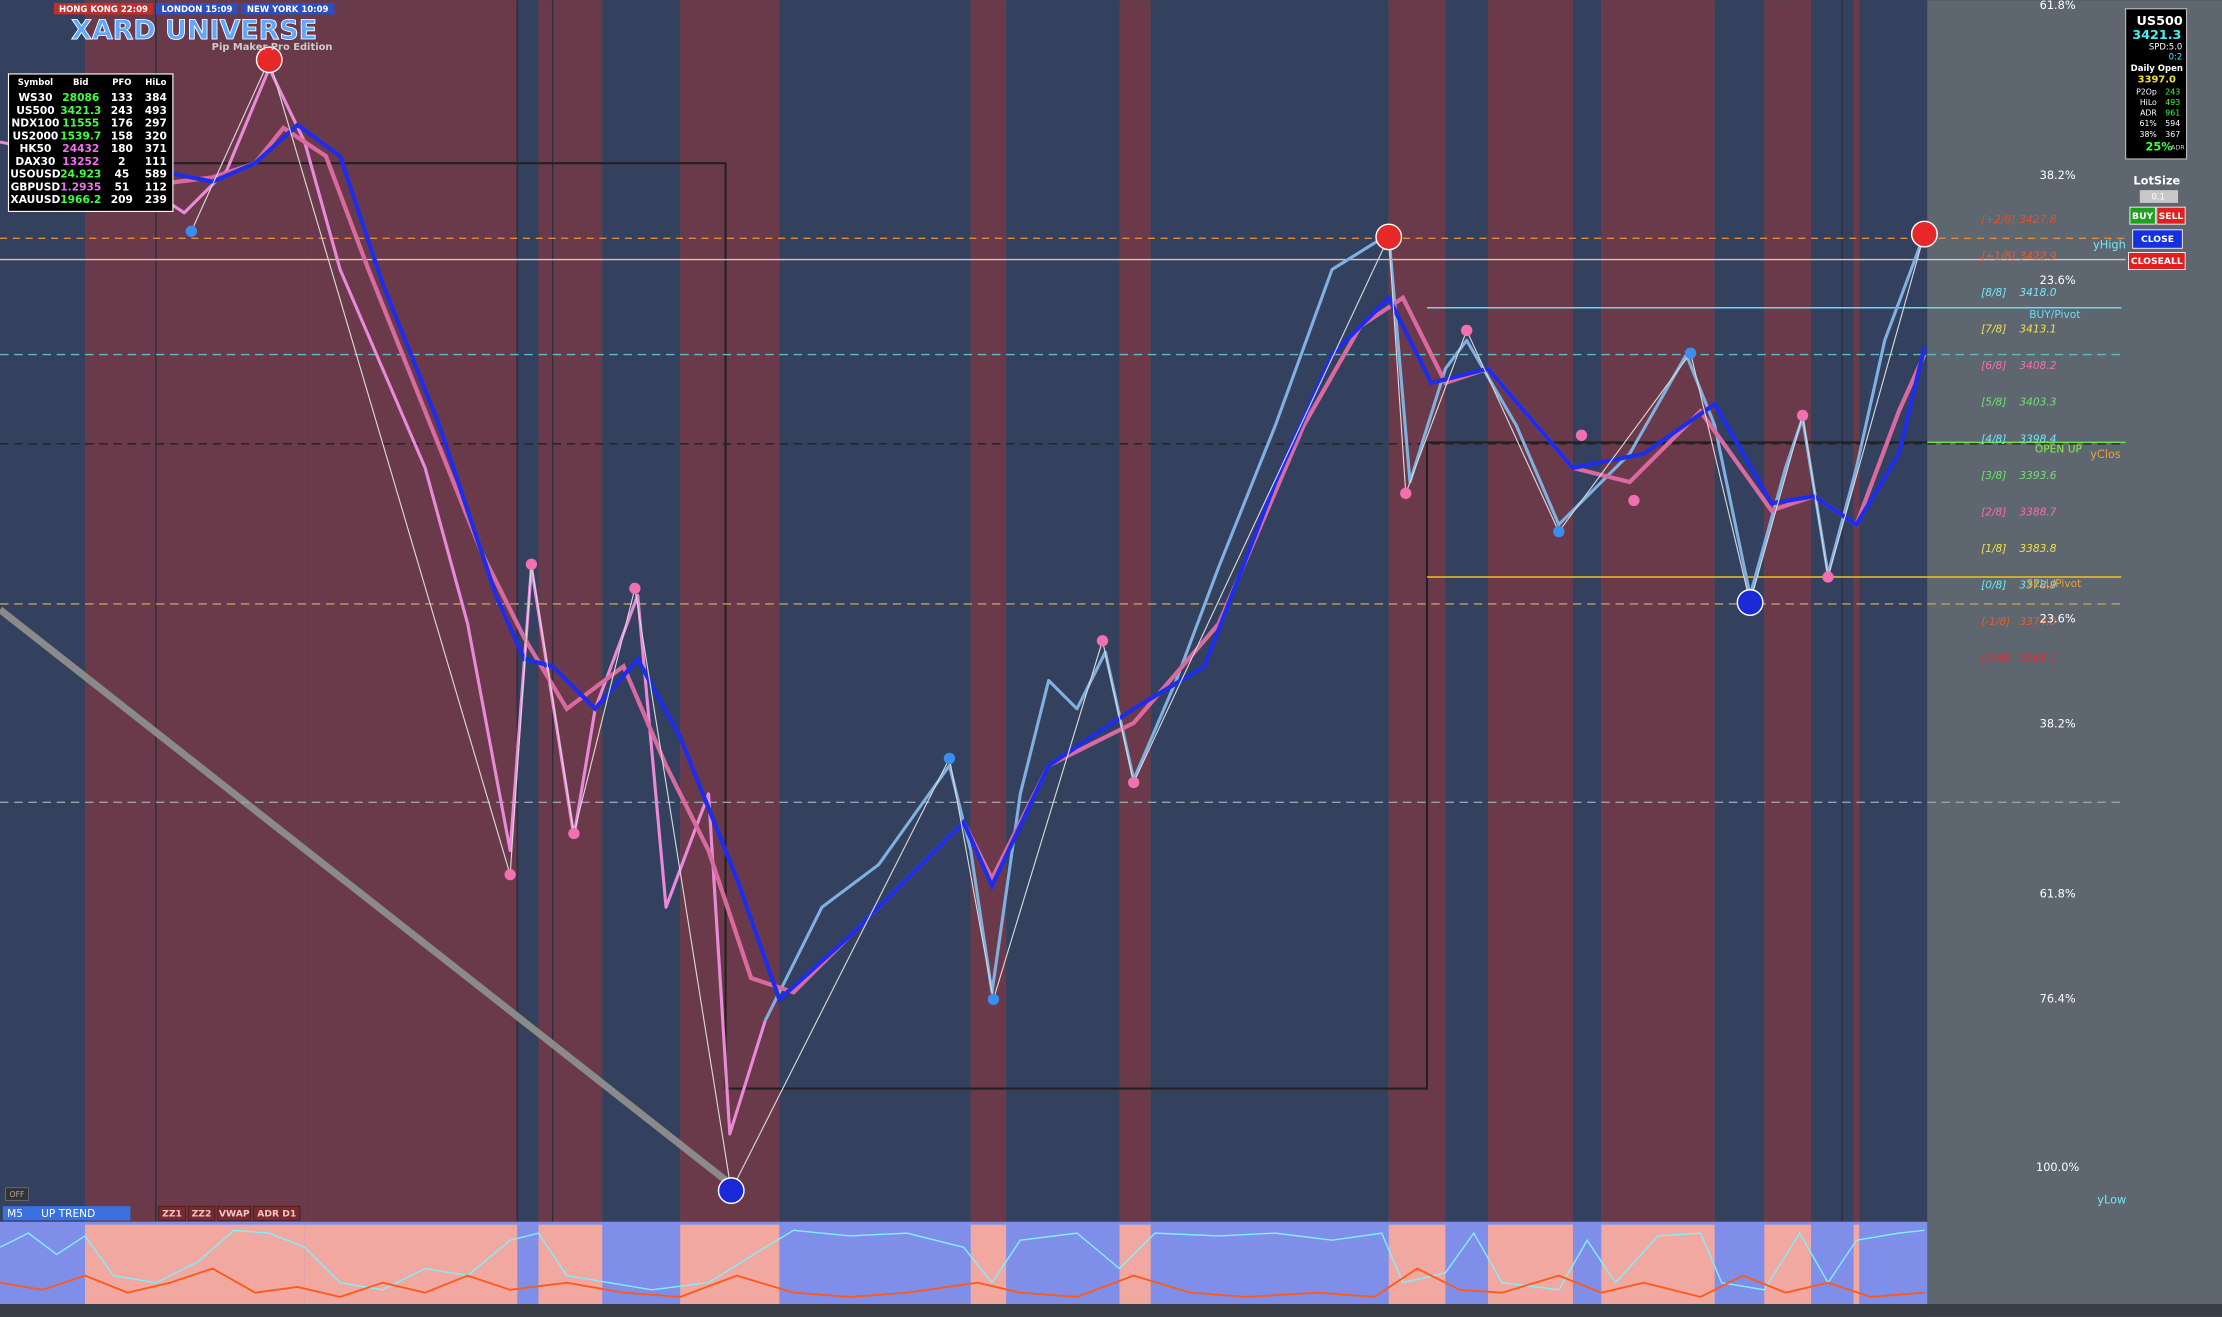 The image size is (2222, 1317). What do you see at coordinates (2037, 585) in the screenshot?
I see `murrey-price: 3378.9` at bounding box center [2037, 585].